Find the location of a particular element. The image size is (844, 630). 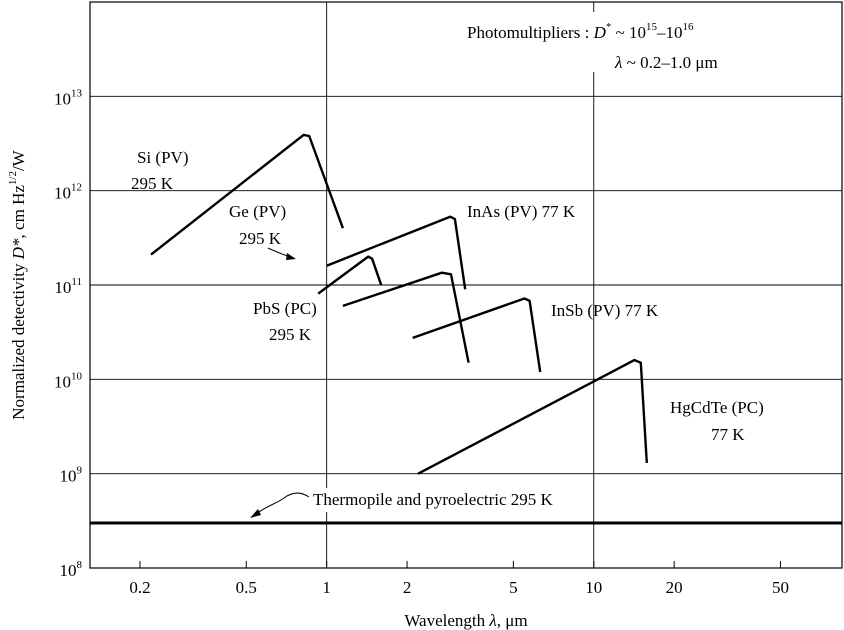

x-tick-label-5: 5 is located at coordinates (513, 587).